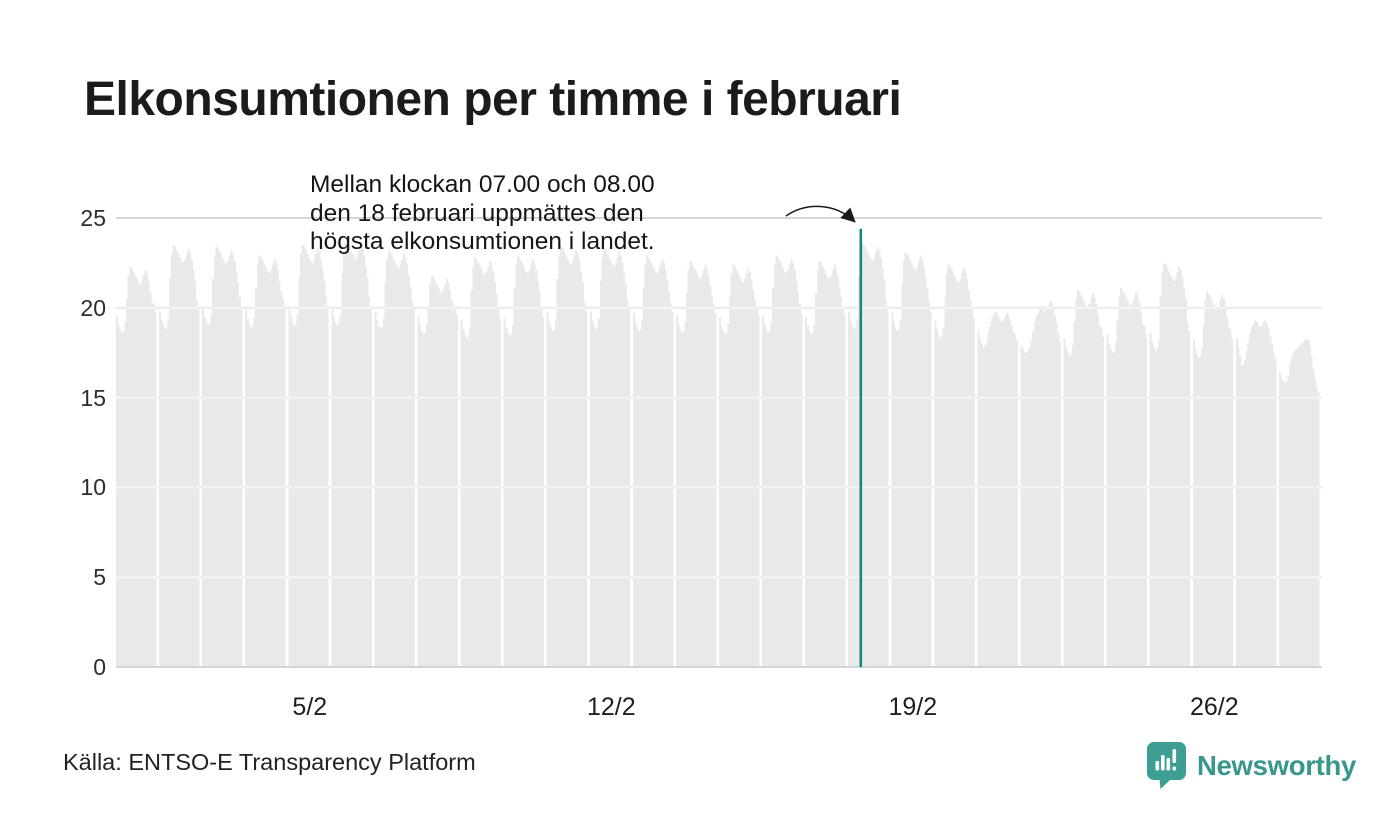 The image size is (1400, 840). Describe the element at coordinates (1251, 765) in the screenshot. I see `newsworthy-logo: Newsworthy` at that location.